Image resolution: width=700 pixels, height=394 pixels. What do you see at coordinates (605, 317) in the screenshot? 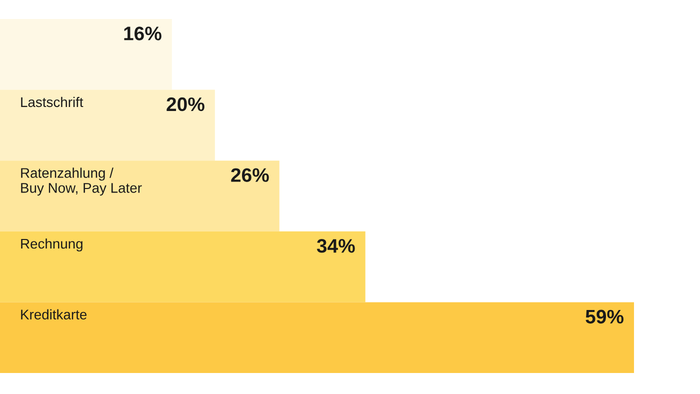
I see `data-label: 59%` at bounding box center [605, 317].